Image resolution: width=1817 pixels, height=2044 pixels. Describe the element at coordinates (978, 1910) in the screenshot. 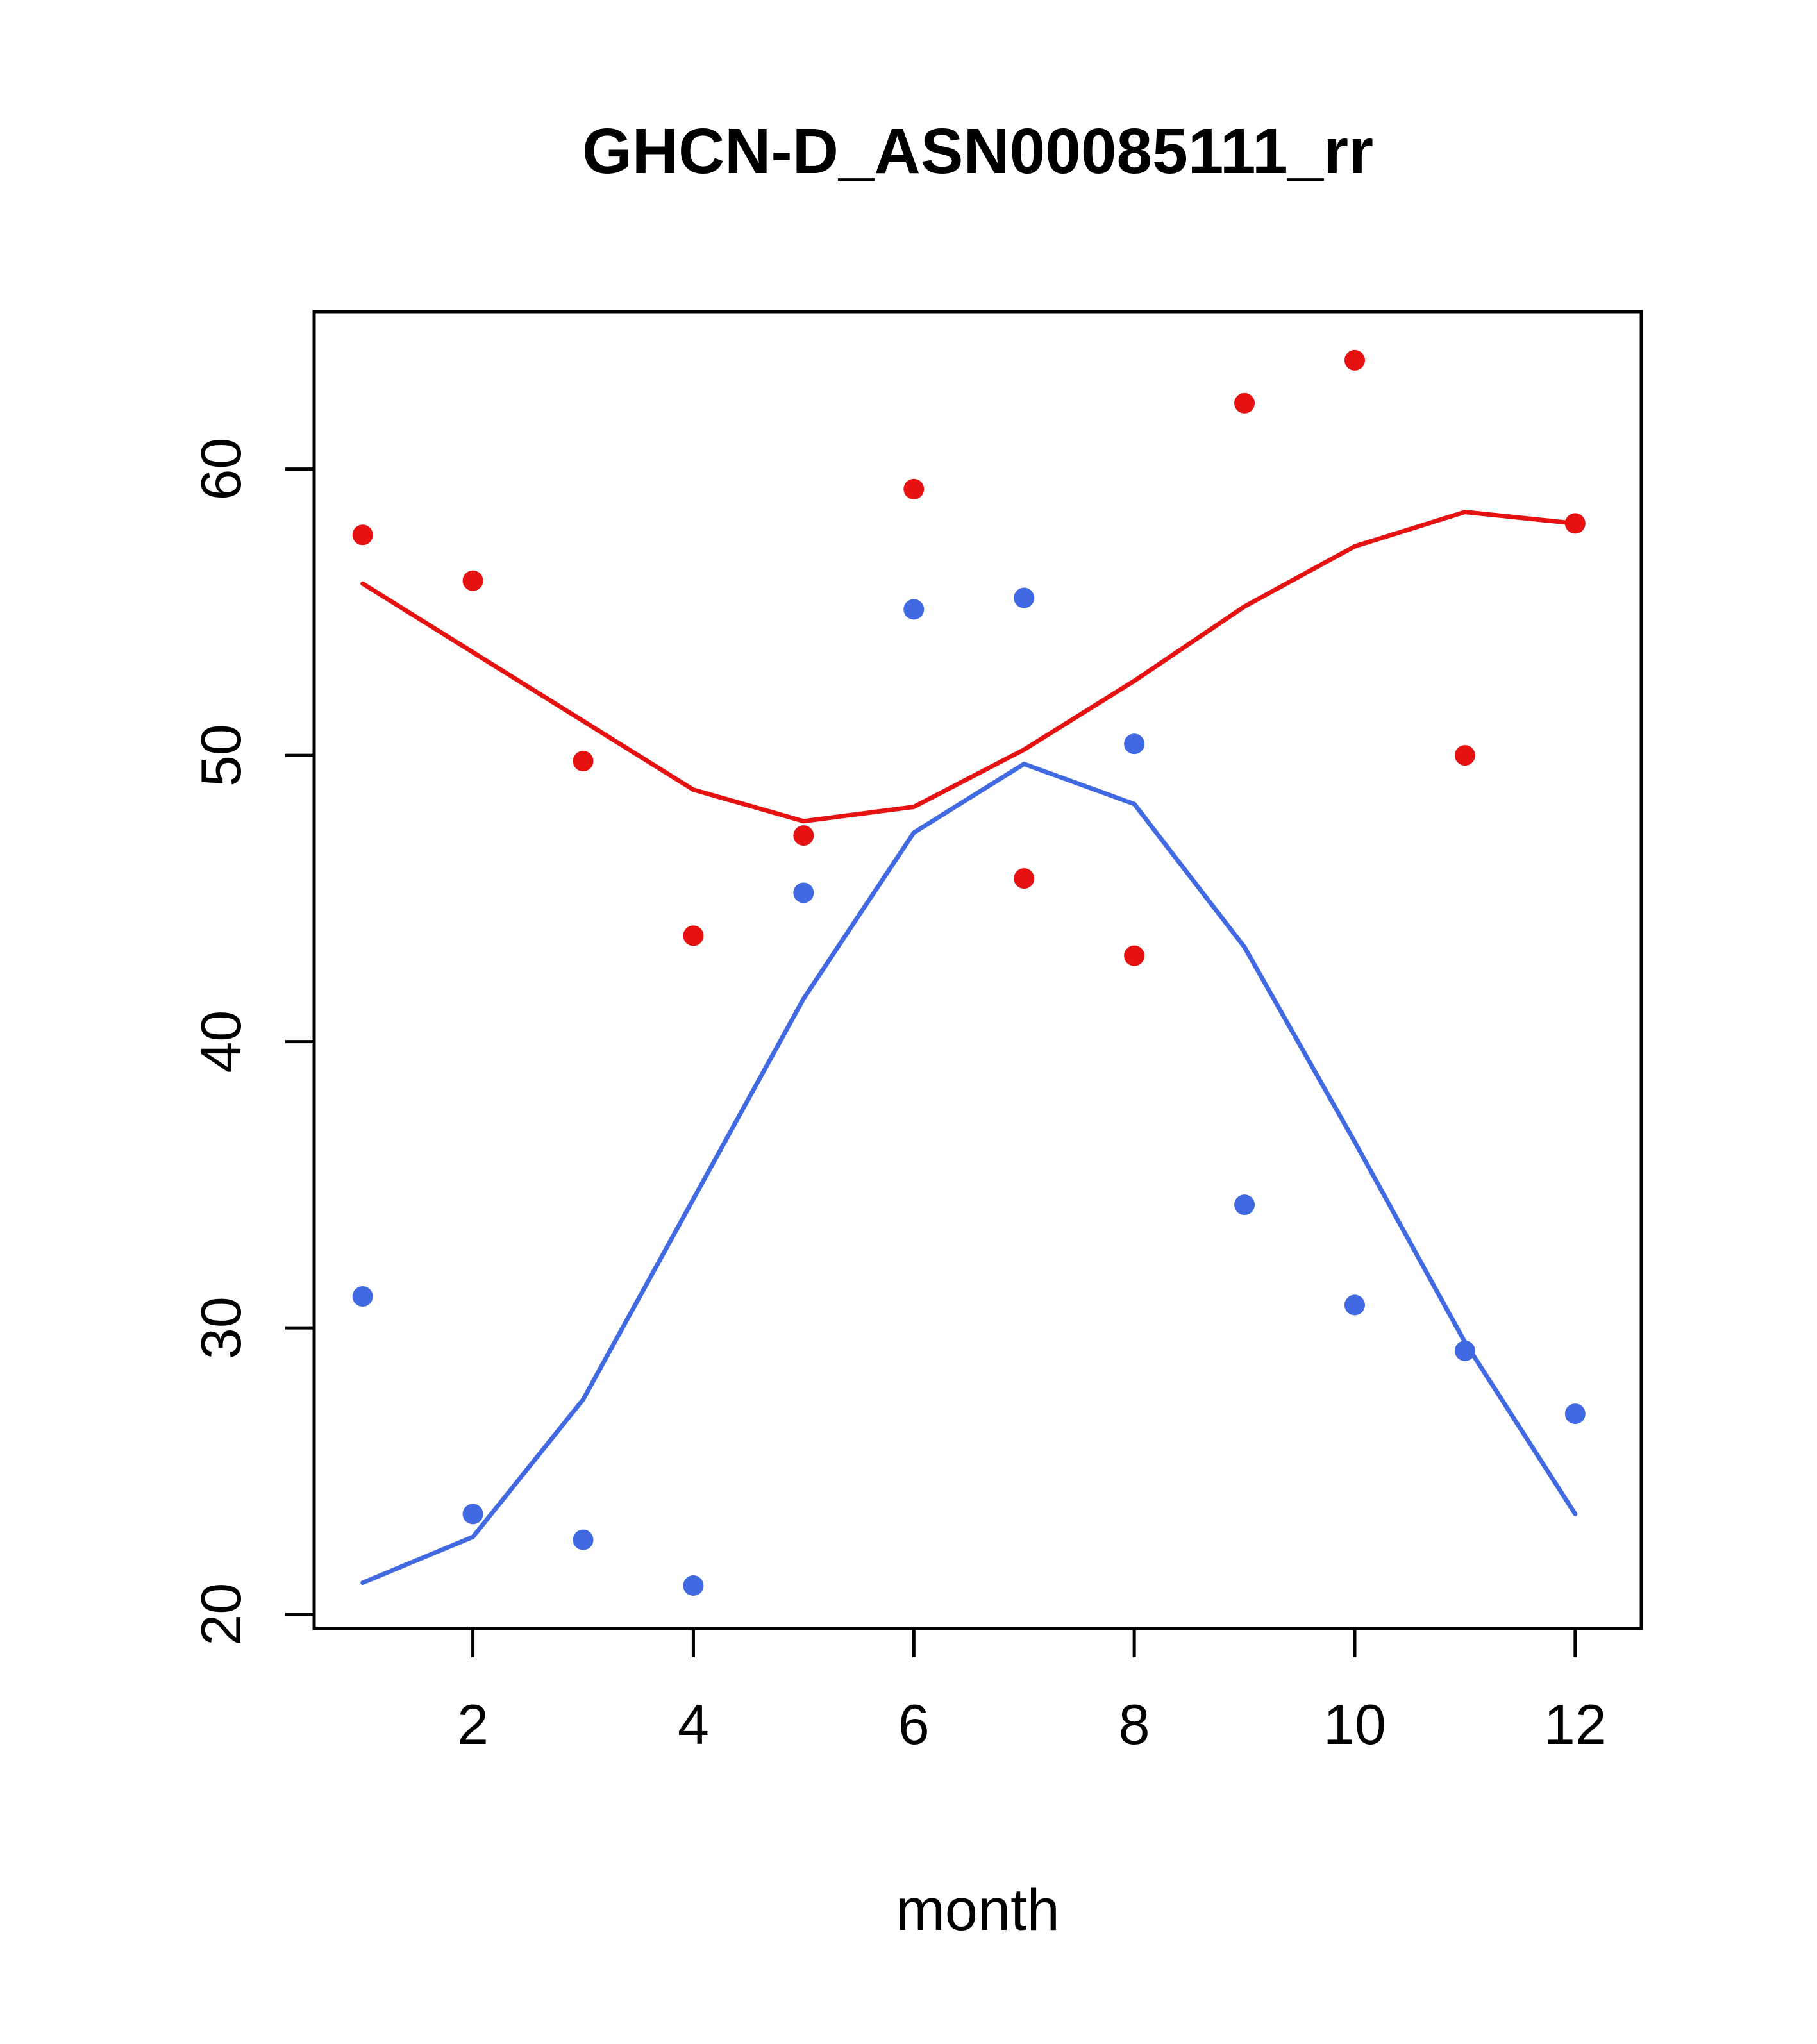

I see `x-axis-label: month` at that location.